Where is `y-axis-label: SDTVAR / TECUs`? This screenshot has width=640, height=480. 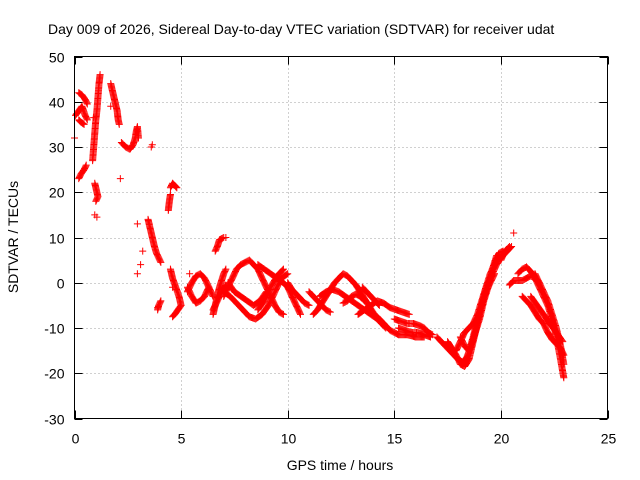
y-axis-label: SDTVAR / TECUs is located at coordinates (13, 237).